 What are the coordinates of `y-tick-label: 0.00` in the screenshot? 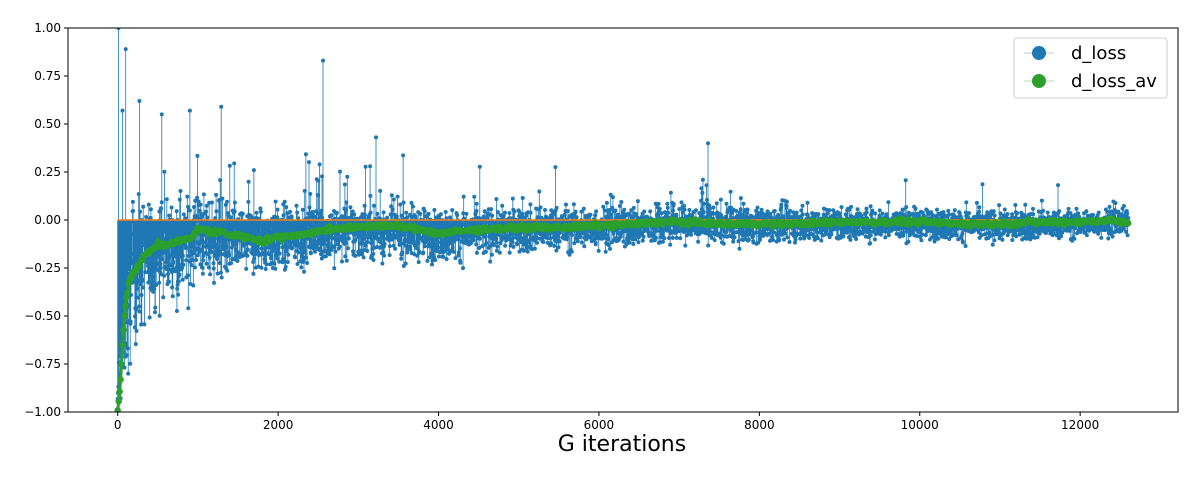 It's located at (47, 220).